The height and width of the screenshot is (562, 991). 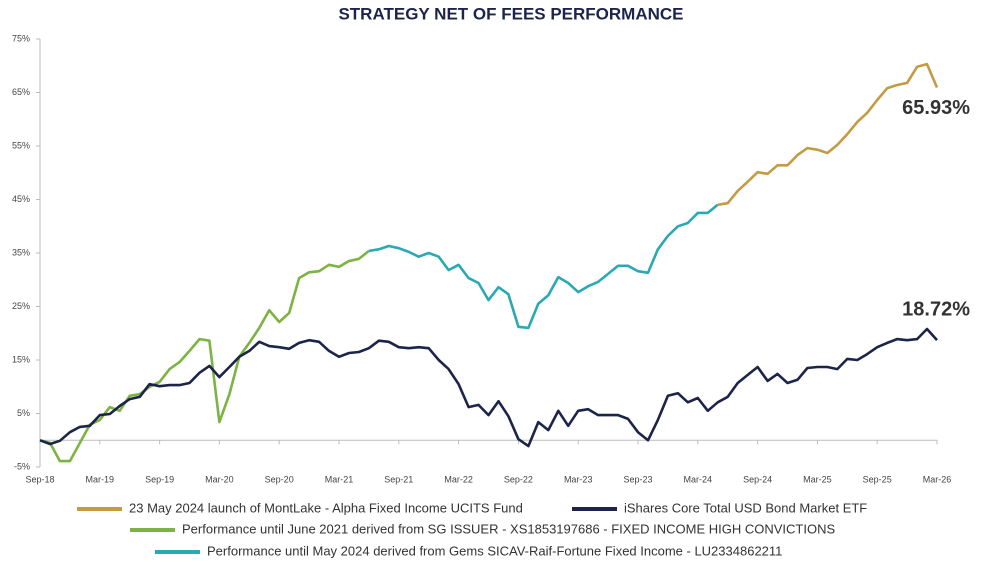 What do you see at coordinates (21, 92) in the screenshot?
I see `y-tick-label: 65%` at bounding box center [21, 92].